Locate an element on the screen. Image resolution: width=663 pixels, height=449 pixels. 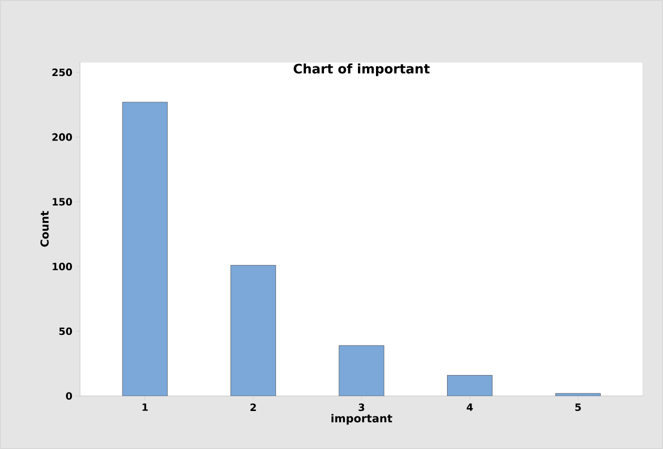
x-tick-label: 3 is located at coordinates (361, 408).